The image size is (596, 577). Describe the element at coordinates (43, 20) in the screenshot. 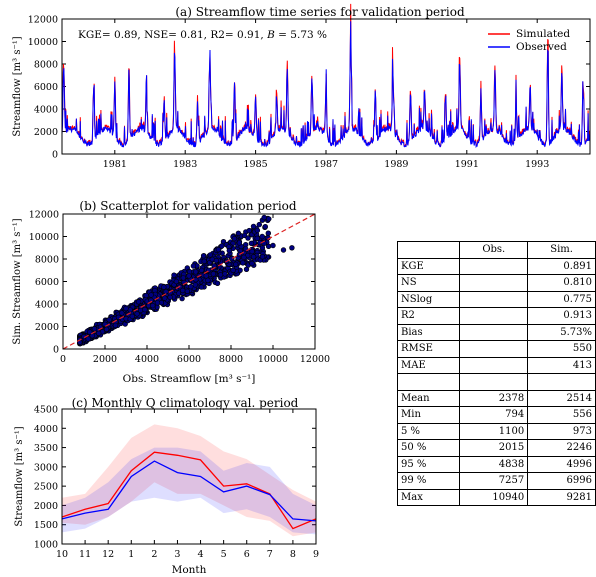

I see `y-tick-label: 12000` at that location.